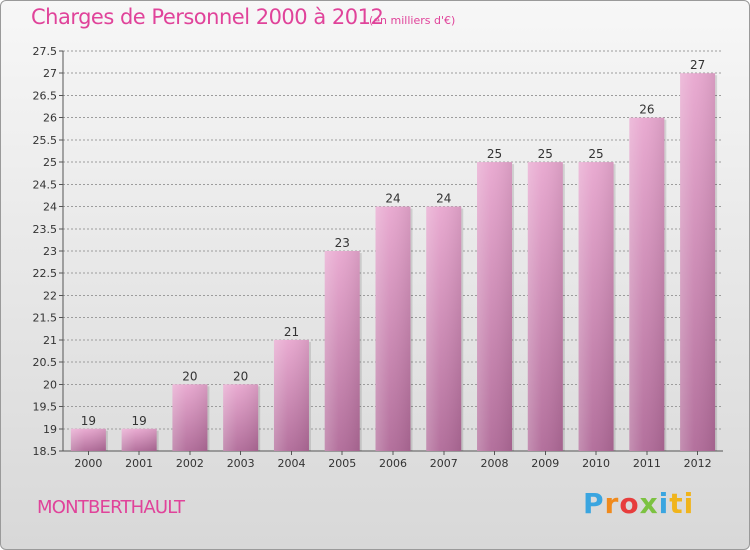  I want to click on x-tick-label: 2012, so click(698, 463).